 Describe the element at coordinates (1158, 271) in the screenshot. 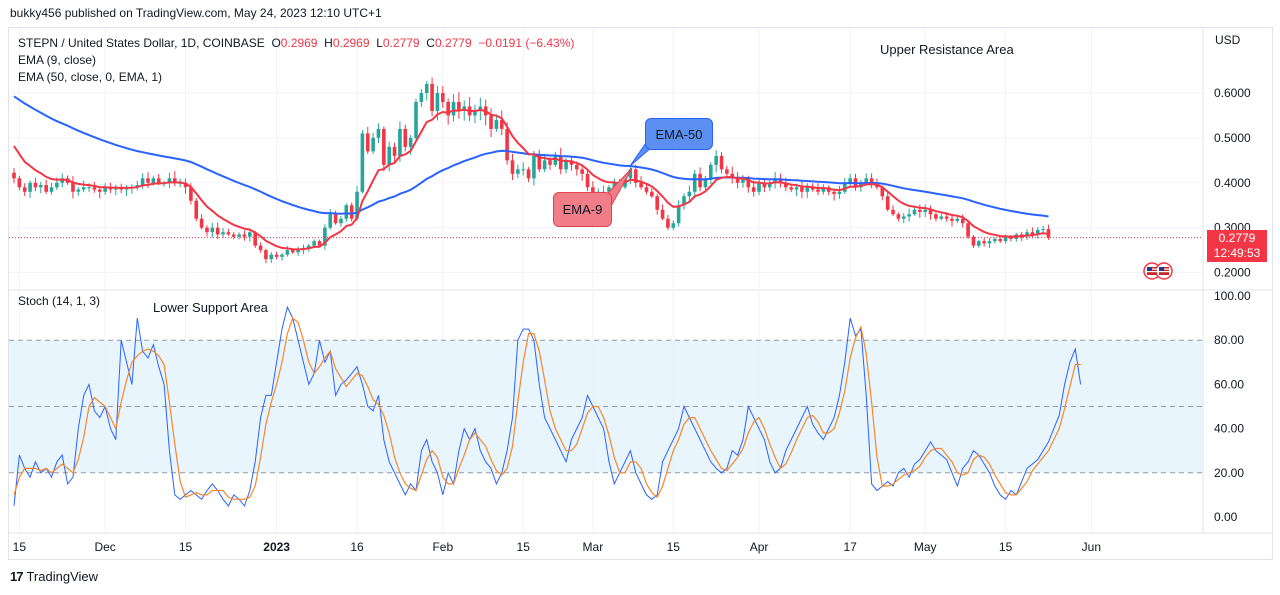

I see `us-flag-icon` at that location.